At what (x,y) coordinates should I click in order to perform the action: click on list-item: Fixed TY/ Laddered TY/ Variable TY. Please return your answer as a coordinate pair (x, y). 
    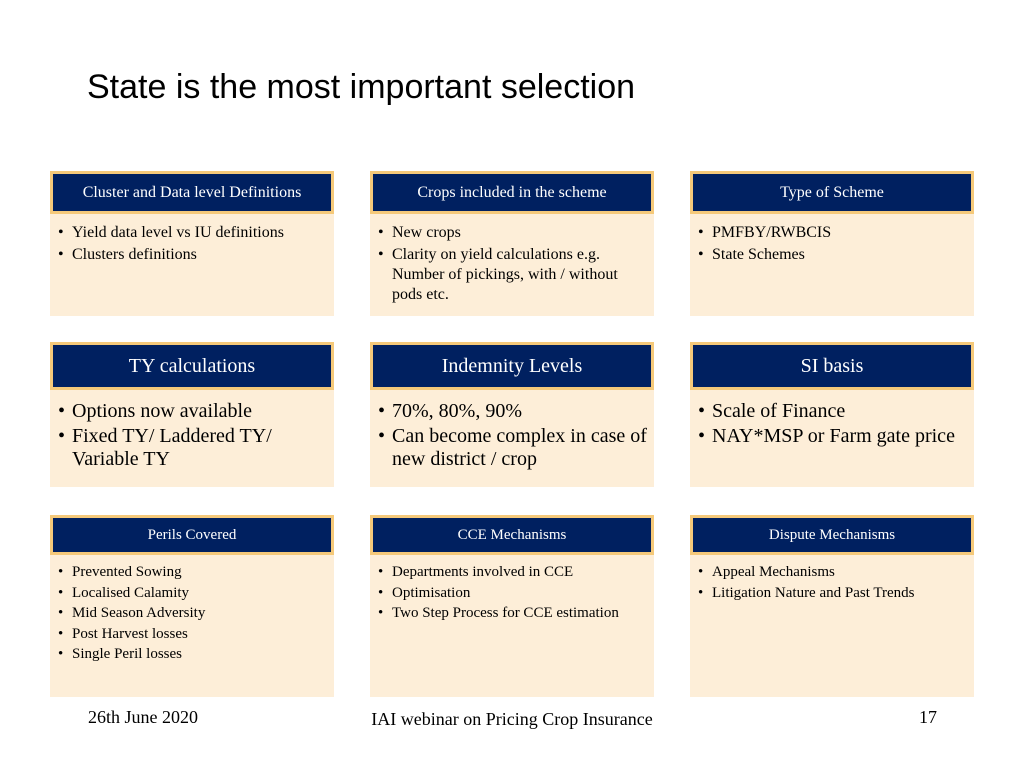
    Looking at the image, I should click on (193, 448).